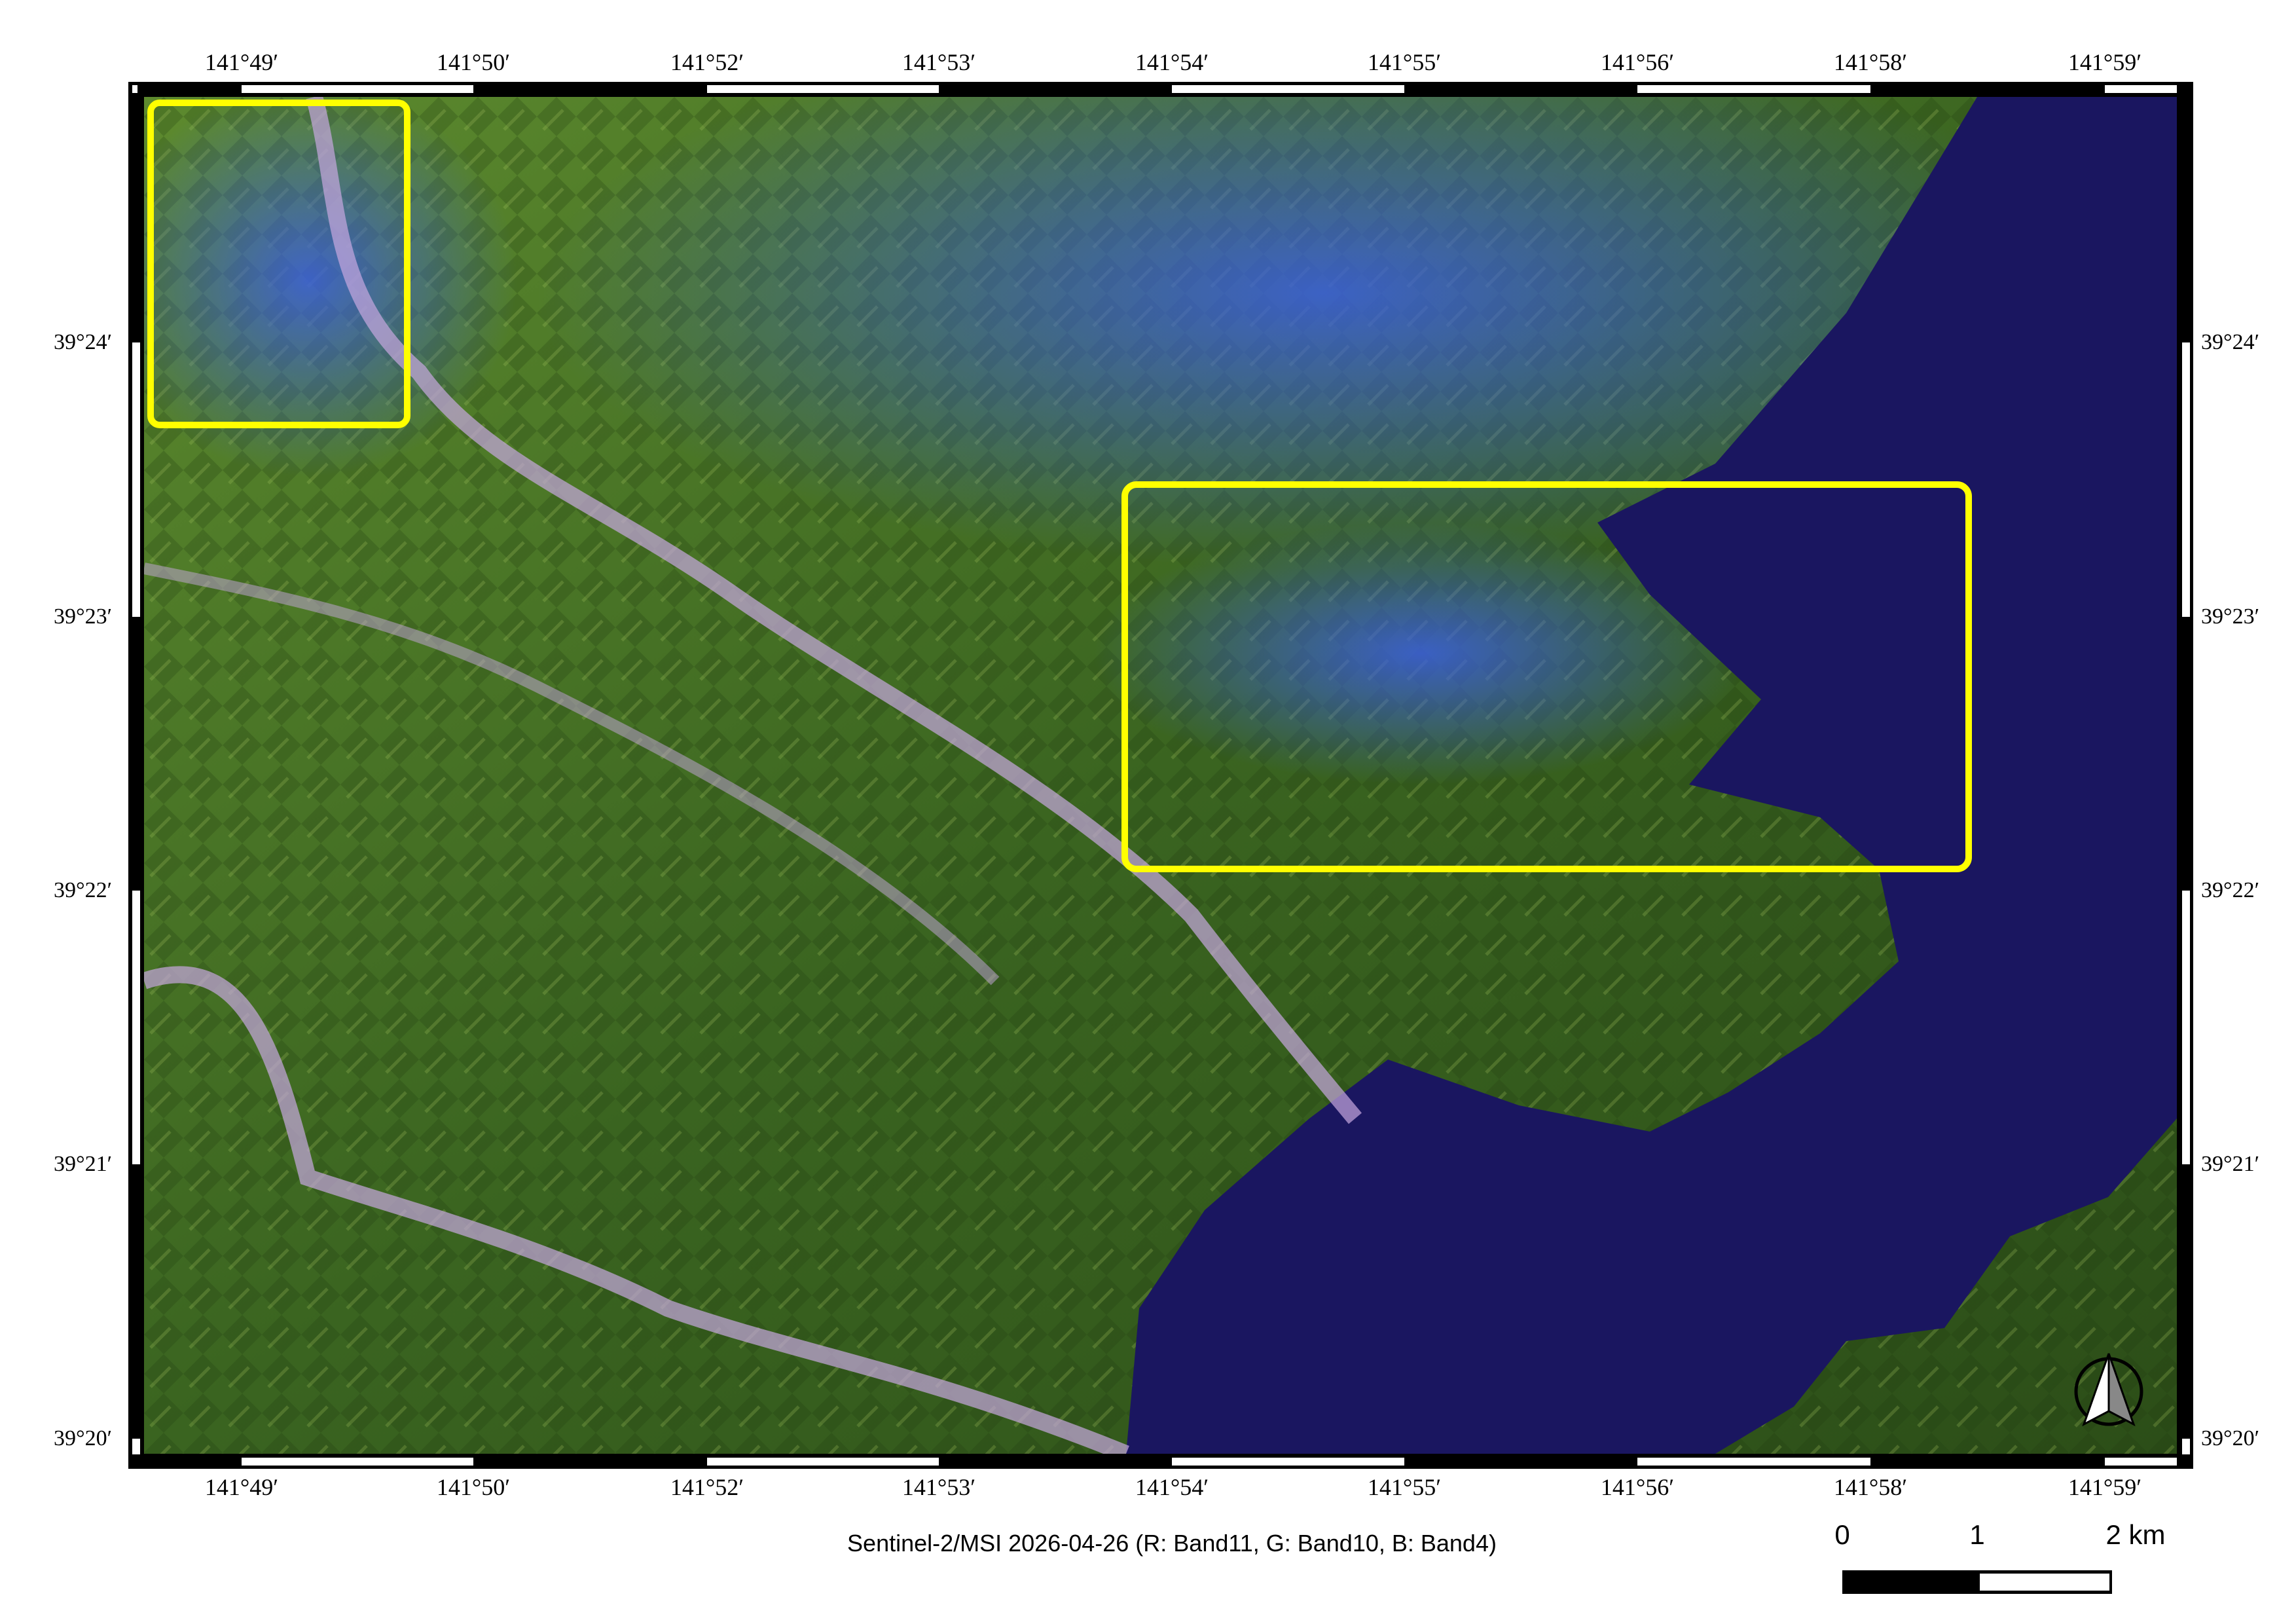 The width and height of the screenshot is (2296, 1624). I want to click on north-arrow-icon, so click(2108, 1390).